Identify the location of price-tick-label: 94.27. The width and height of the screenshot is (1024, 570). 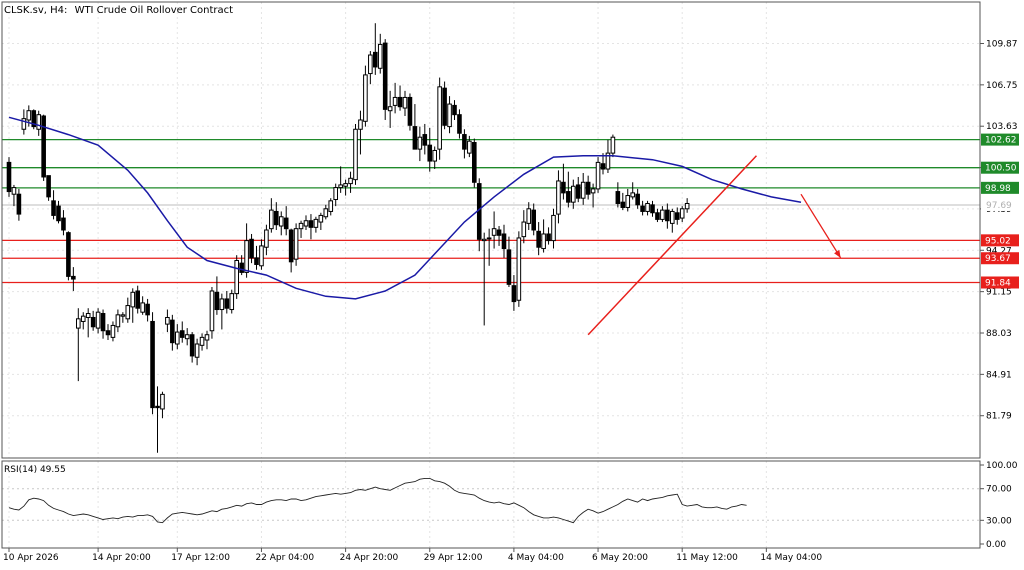
(999, 251).